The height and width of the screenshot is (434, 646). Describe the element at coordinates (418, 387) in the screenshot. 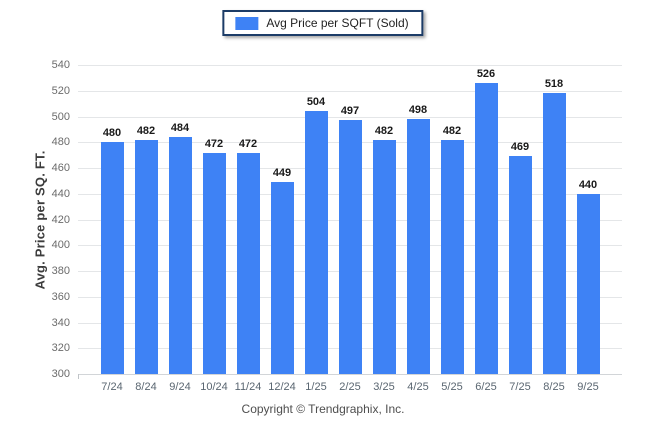

I see `x-tick-label: 4/25` at that location.